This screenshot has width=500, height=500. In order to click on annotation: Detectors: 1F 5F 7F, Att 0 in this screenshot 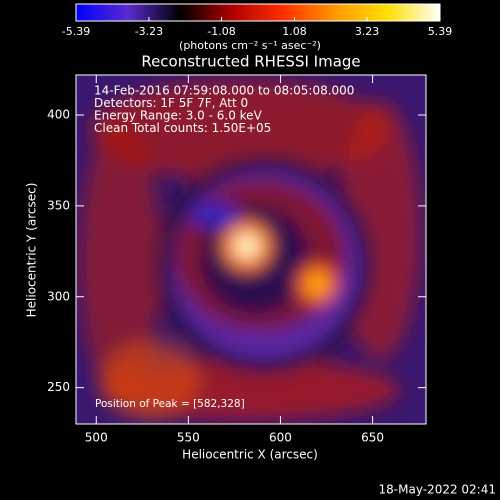, I will do `click(171, 103)`.